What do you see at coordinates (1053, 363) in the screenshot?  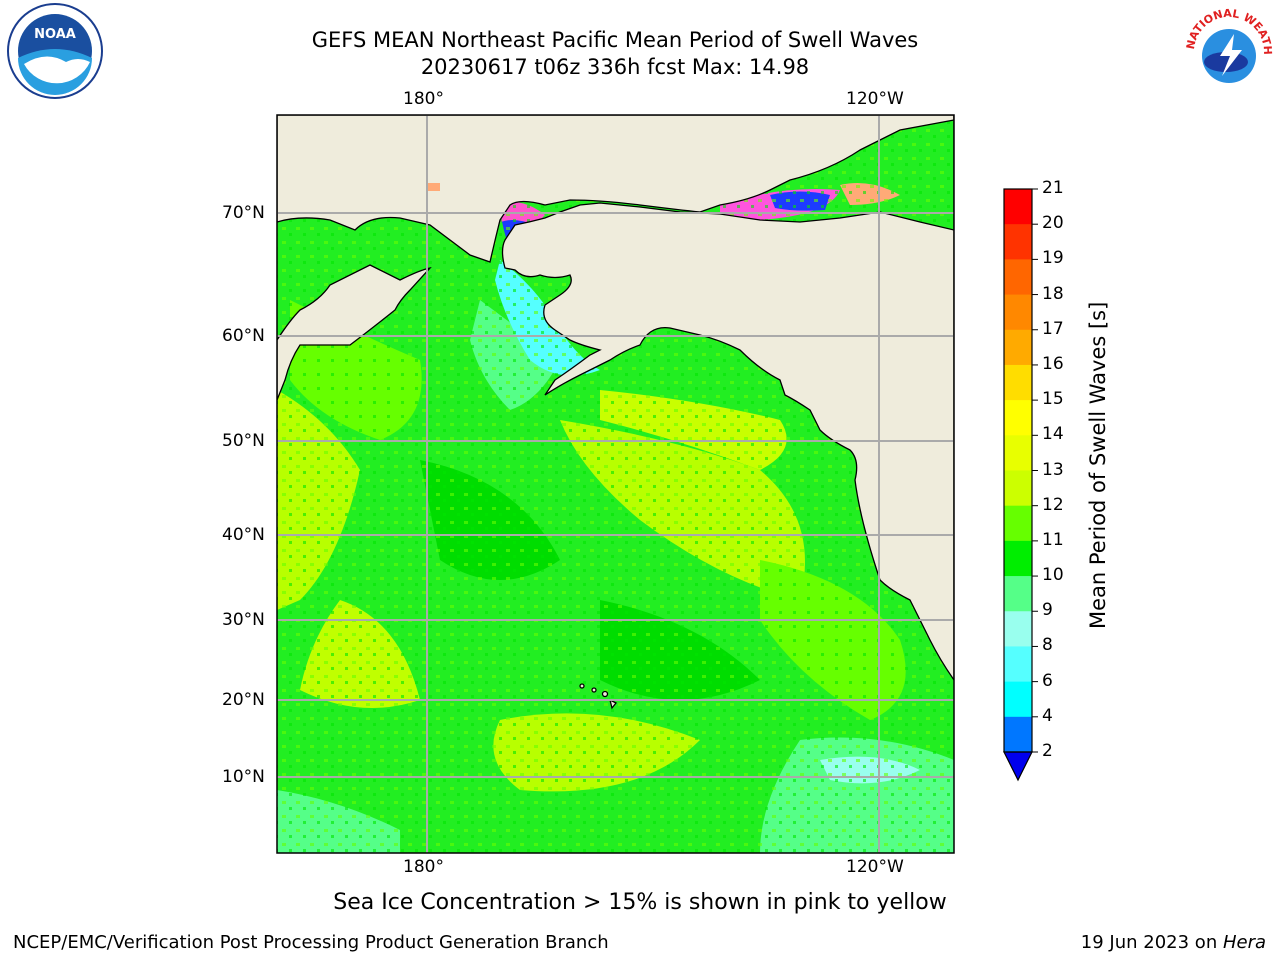 I see `colorbar-label: 16` at bounding box center [1053, 363].